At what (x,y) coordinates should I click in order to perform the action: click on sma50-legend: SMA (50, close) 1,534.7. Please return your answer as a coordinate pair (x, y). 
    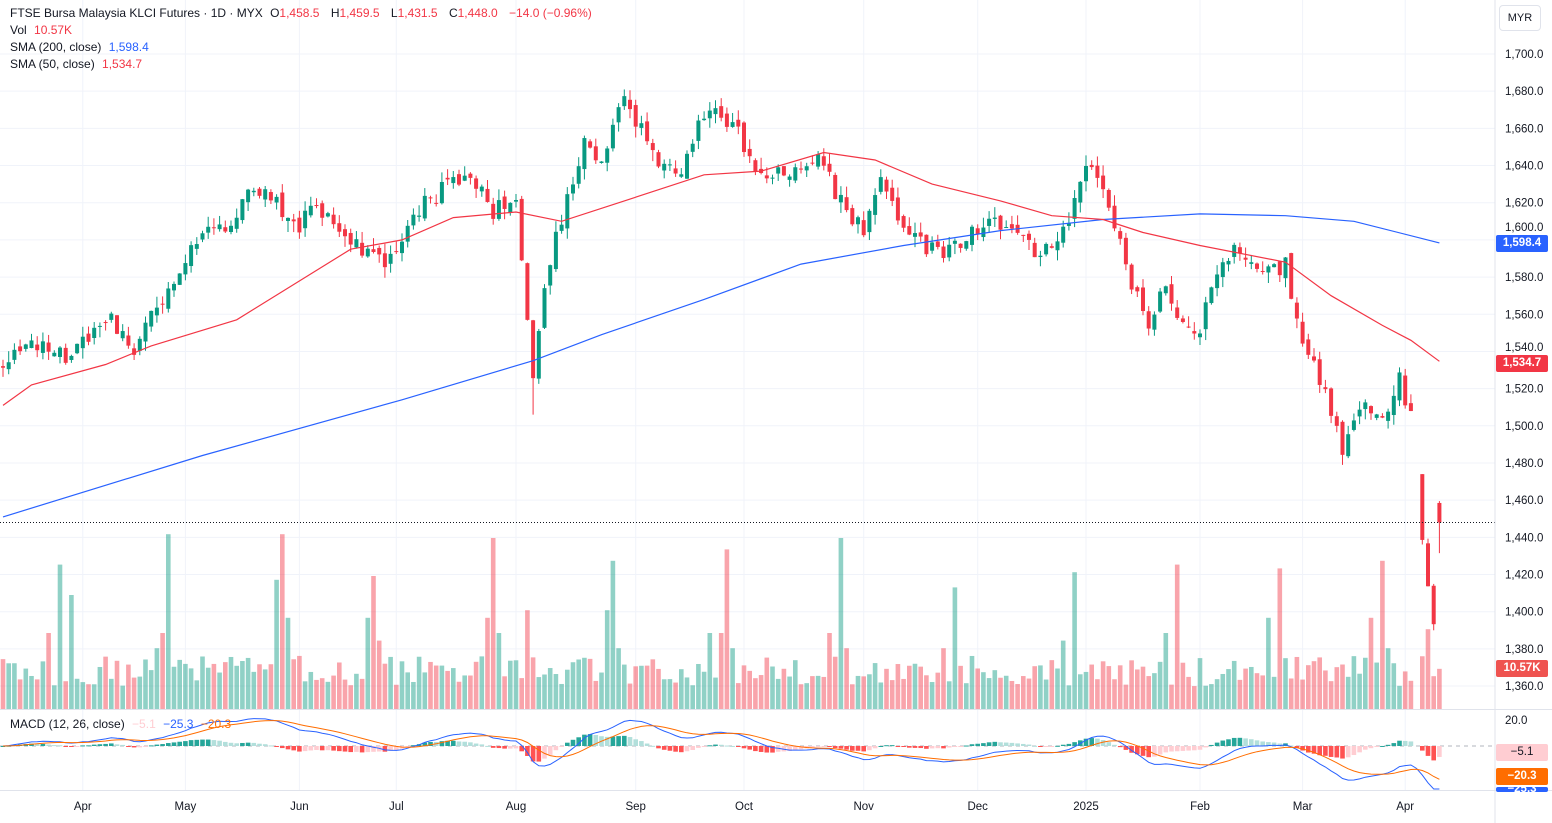
    Looking at the image, I should click on (78, 64).